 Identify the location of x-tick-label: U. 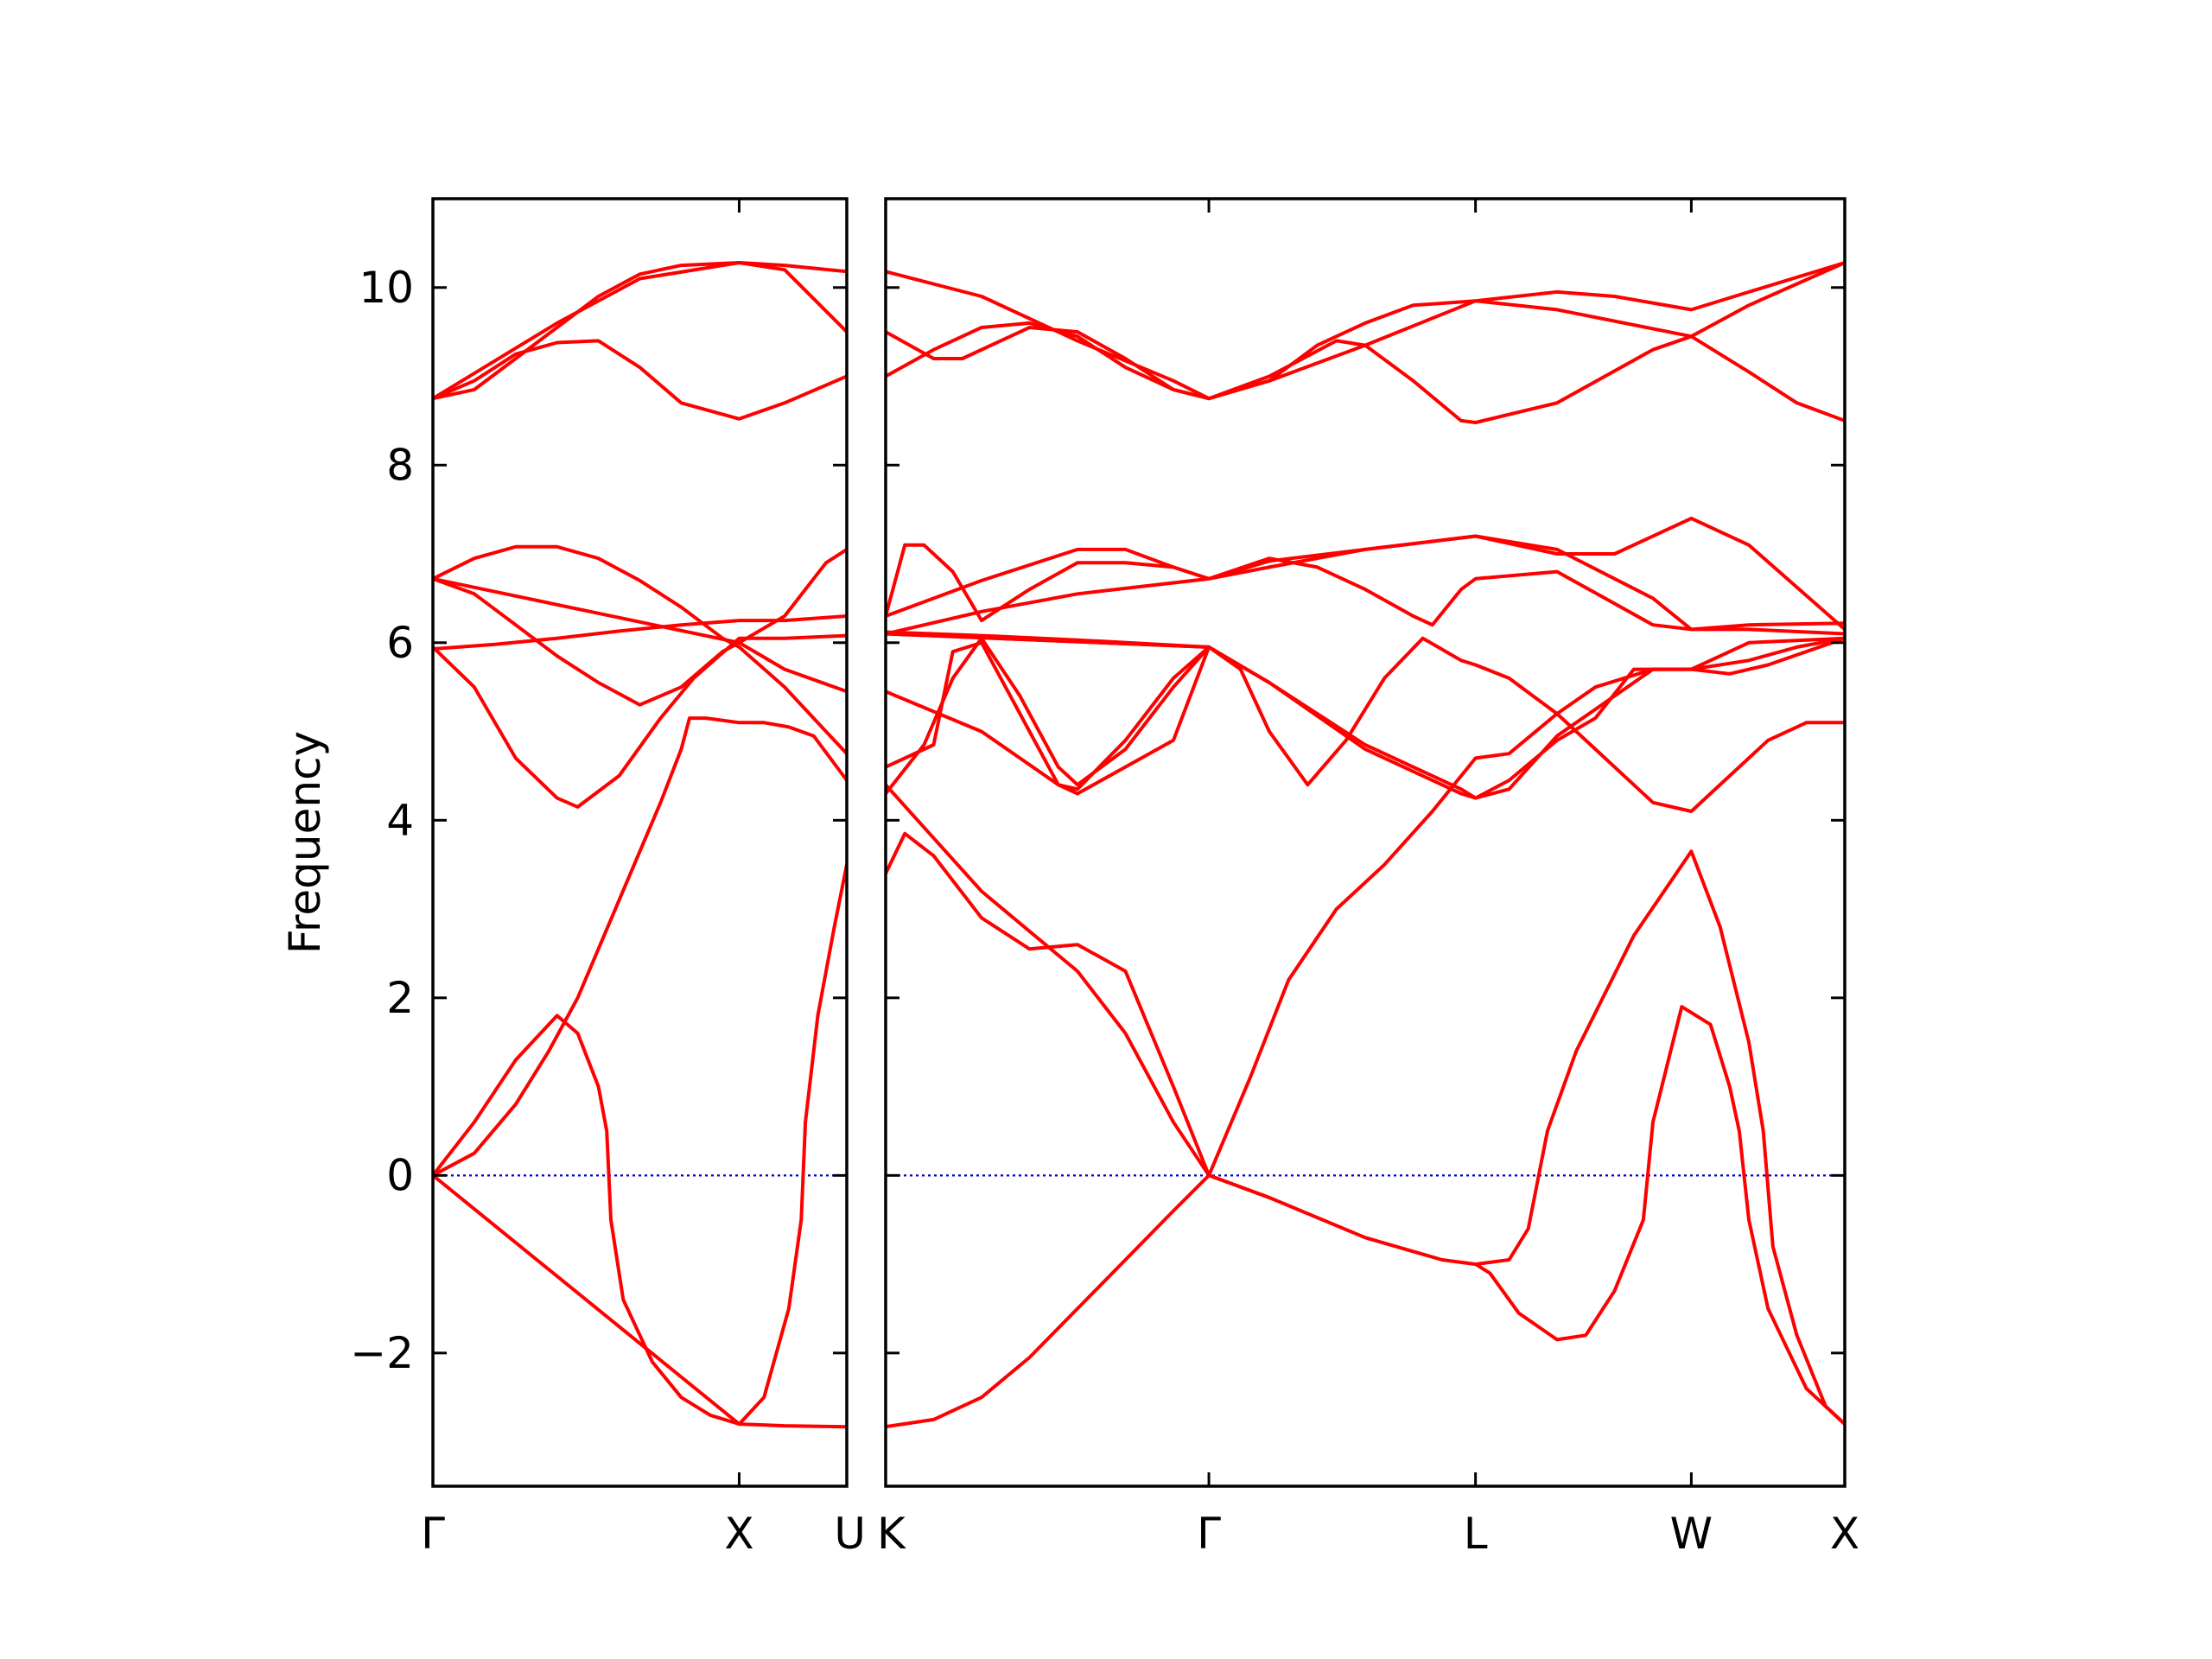
(850, 1534).